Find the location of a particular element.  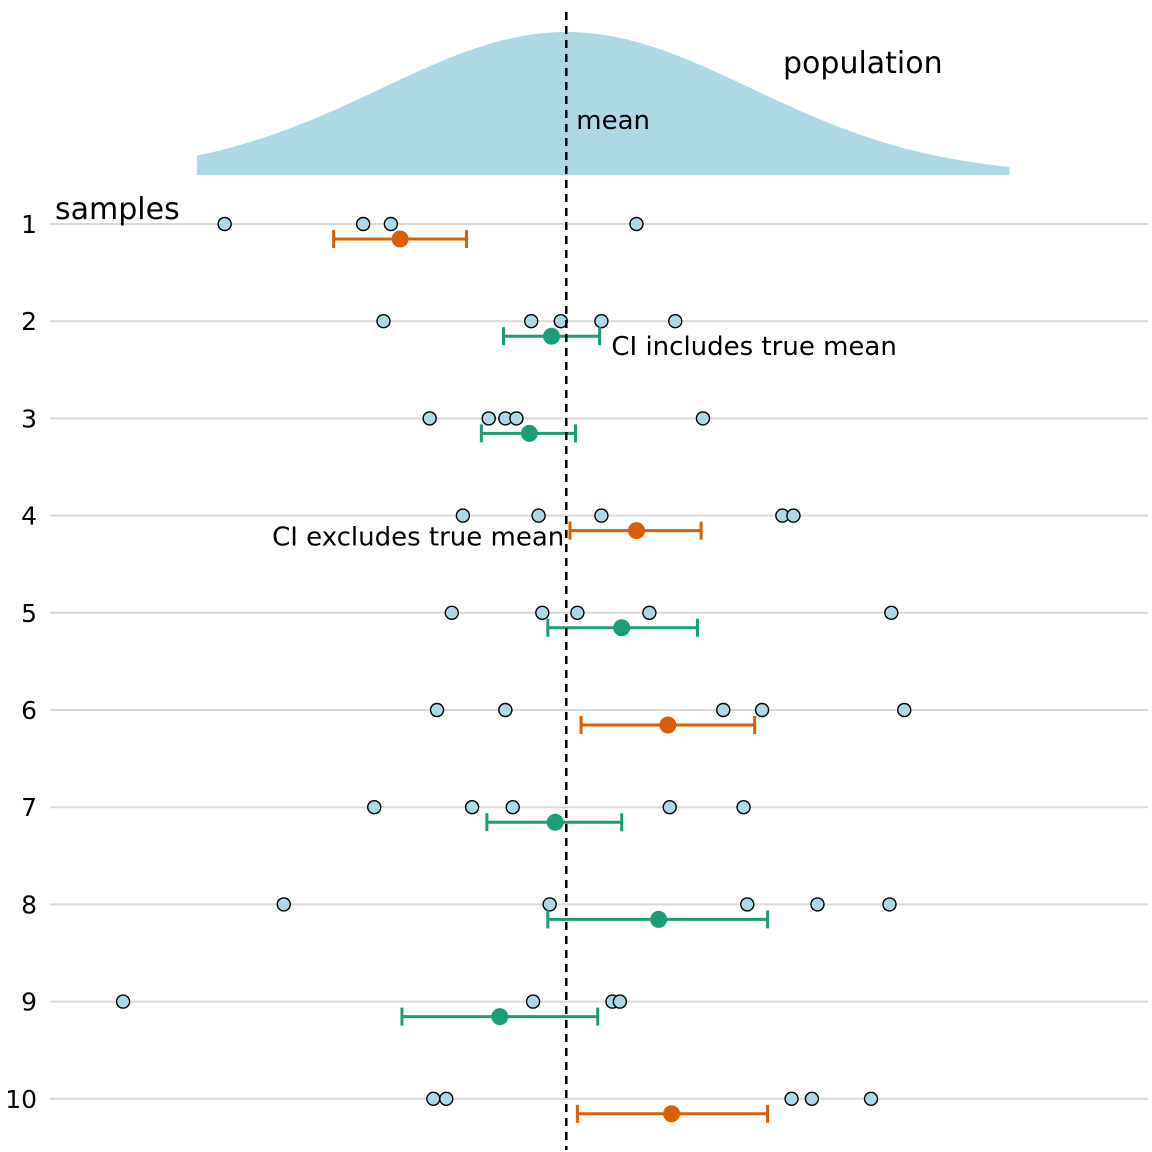

row-label-3: 3 is located at coordinates (29, 418).